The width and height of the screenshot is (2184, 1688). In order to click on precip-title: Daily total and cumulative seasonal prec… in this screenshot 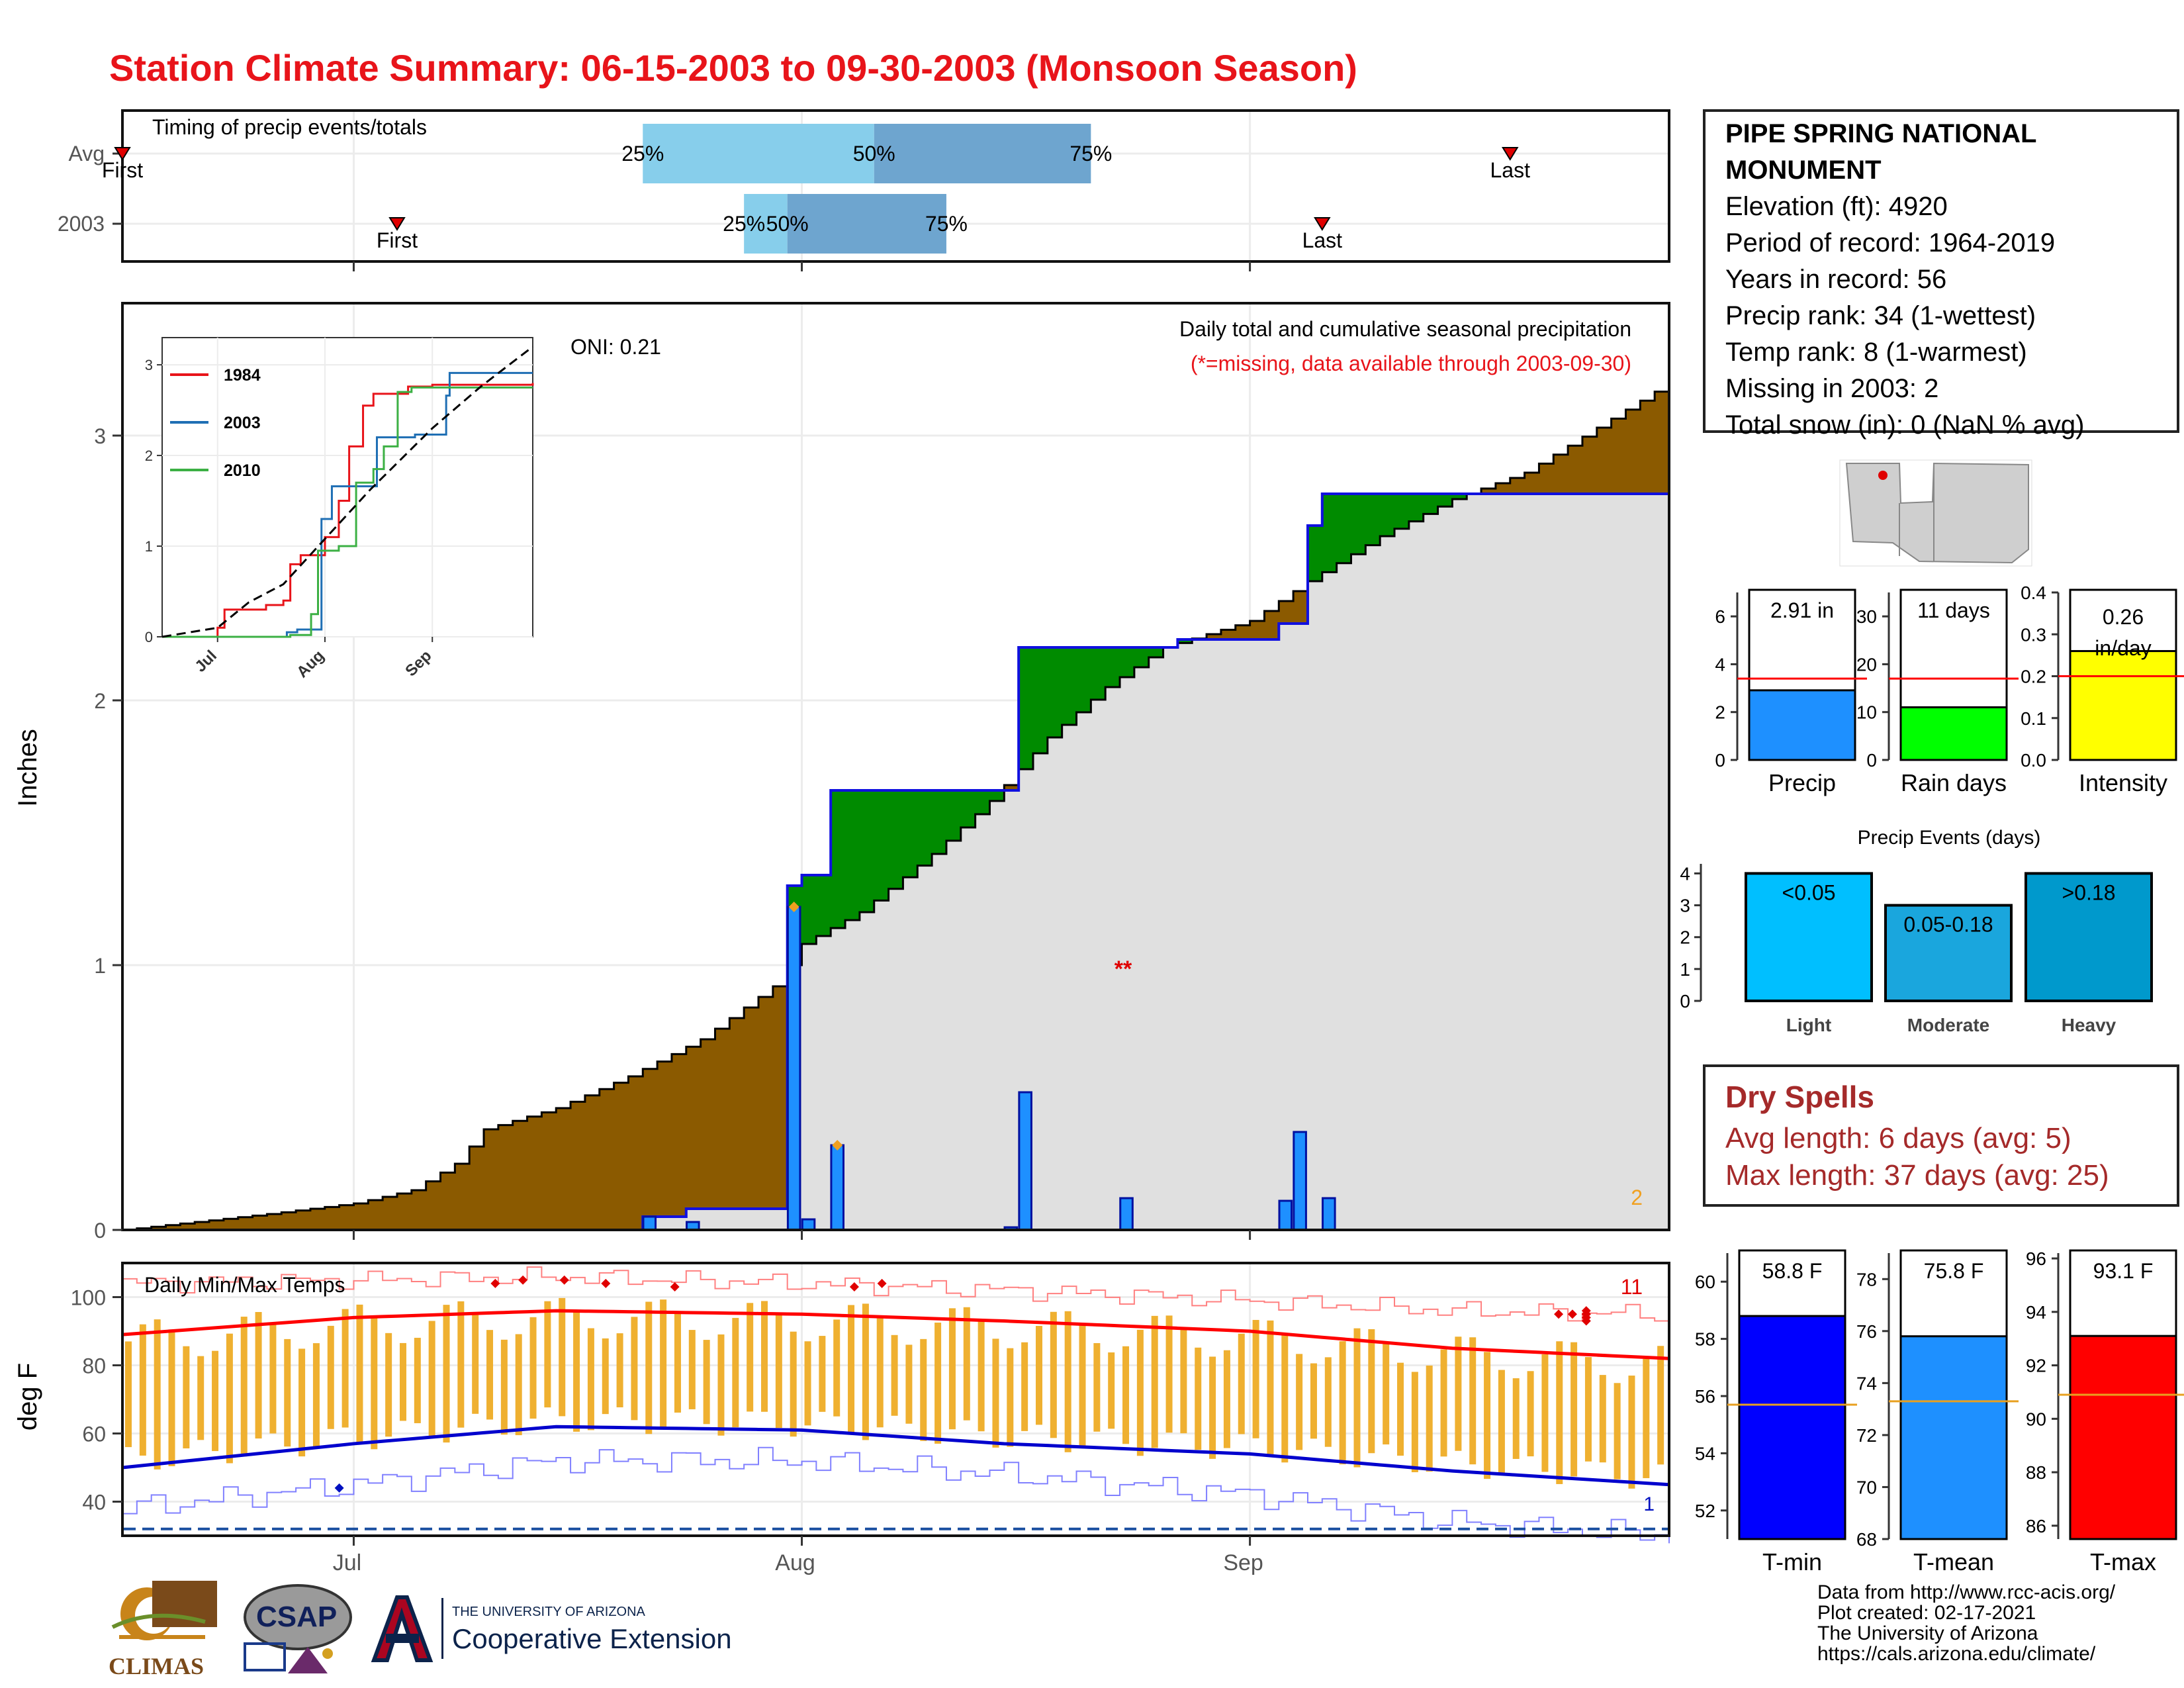, I will do `click(1405, 329)`.